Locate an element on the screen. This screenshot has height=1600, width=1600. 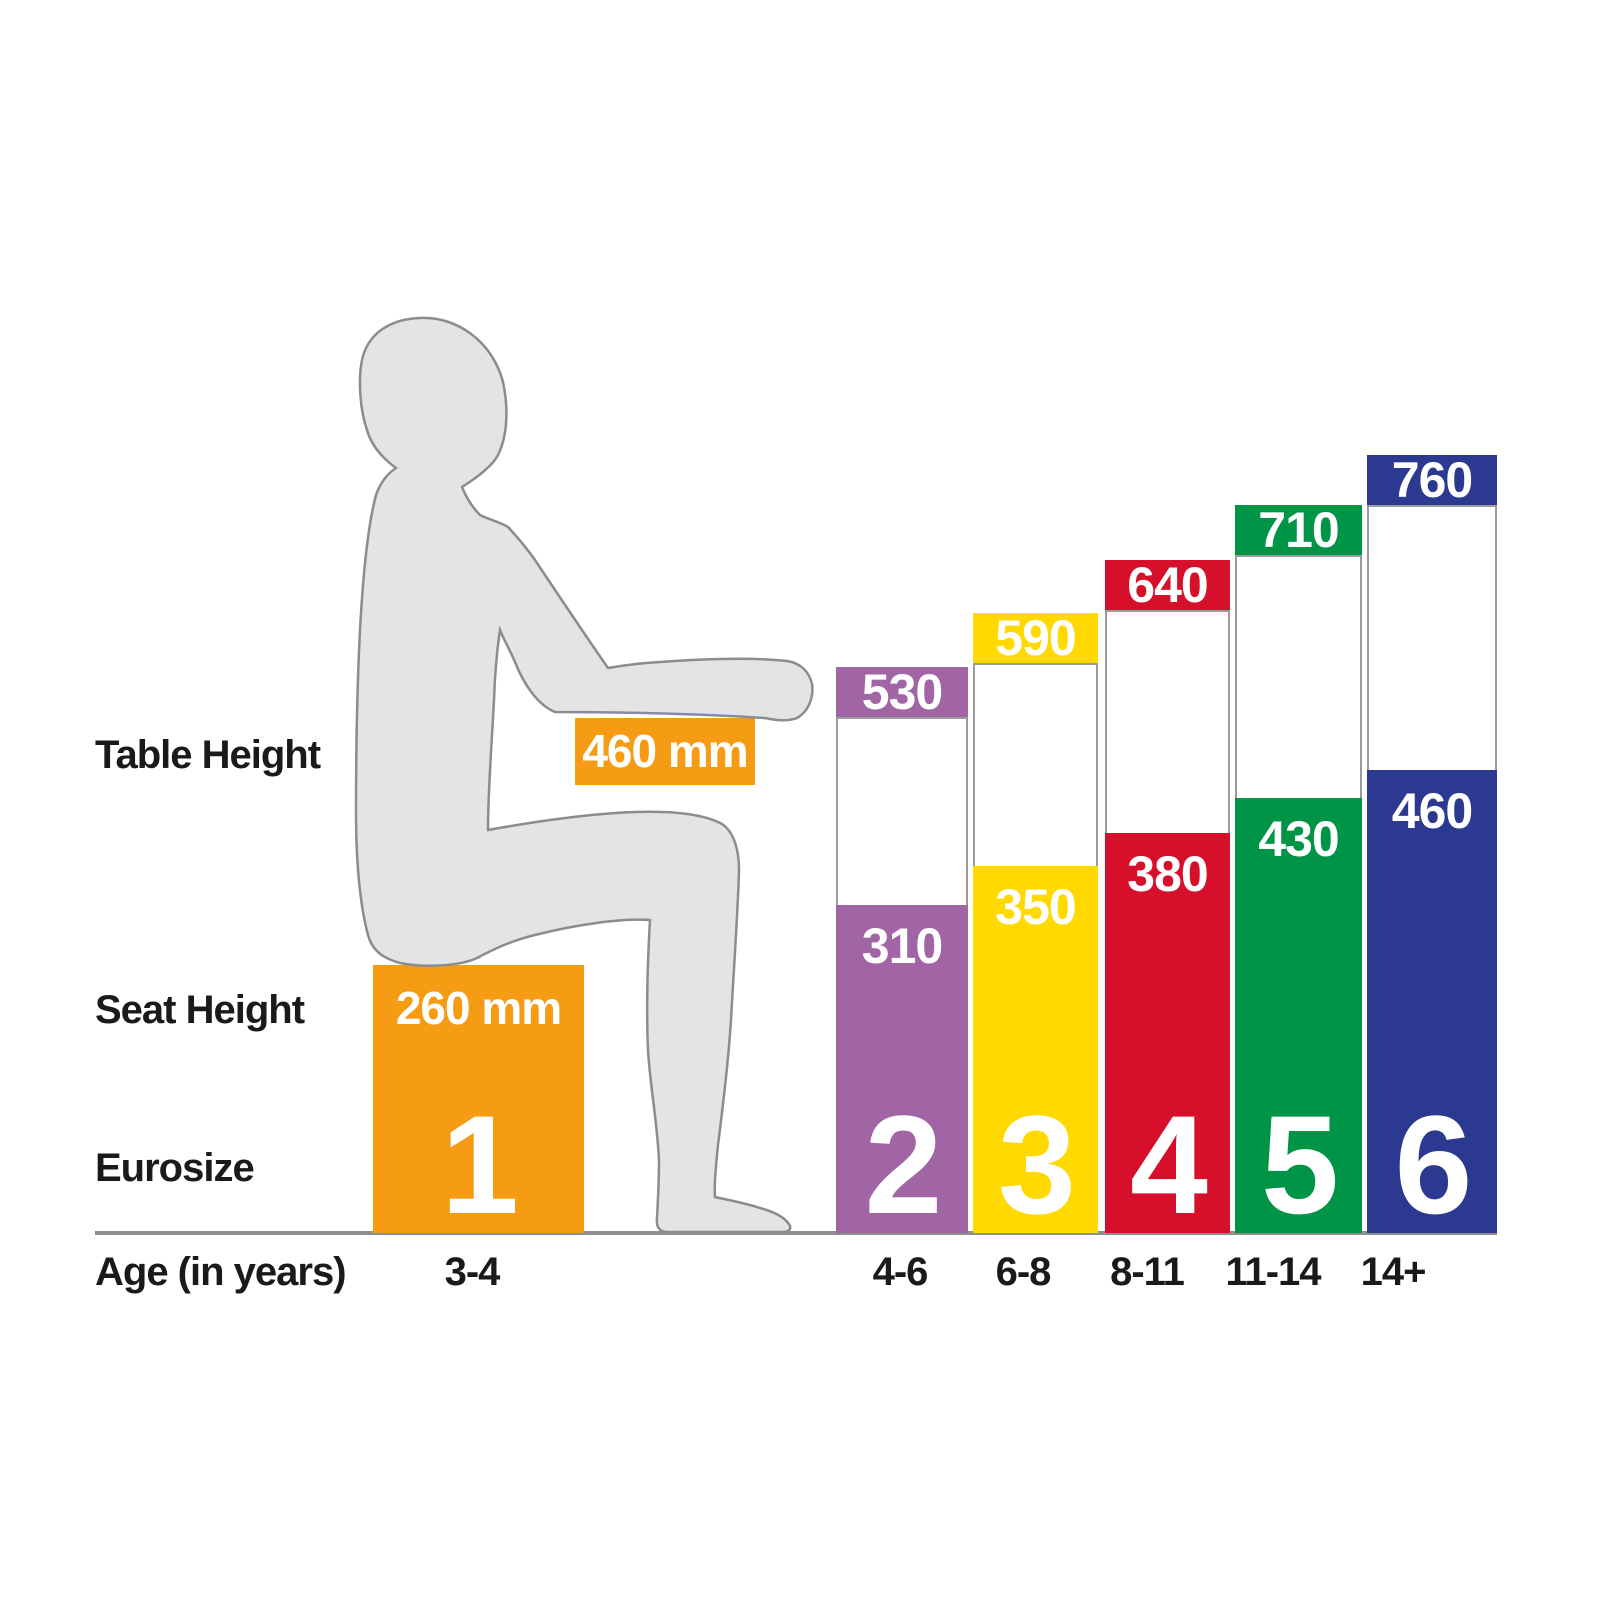
eurosize-number: 5 is located at coordinates (1300, 1164).